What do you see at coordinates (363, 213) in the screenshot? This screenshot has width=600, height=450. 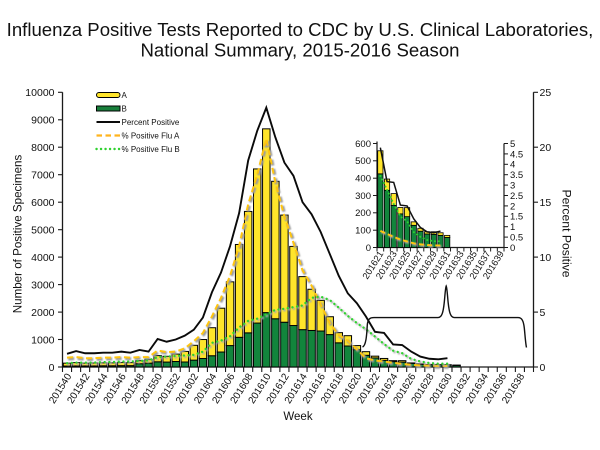 I see `svg-text: 200` at bounding box center [363, 213].